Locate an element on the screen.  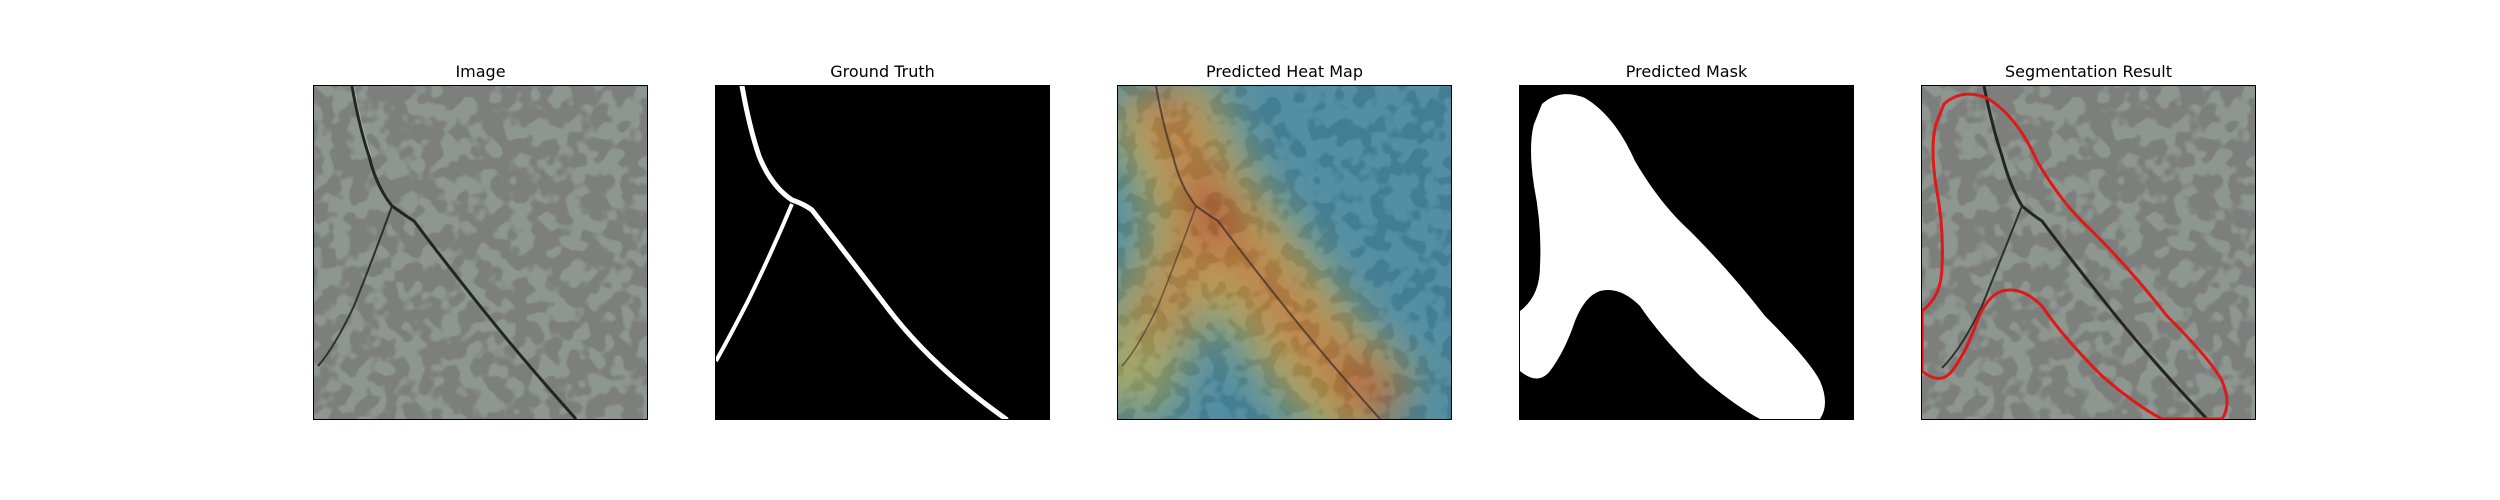
ground-truth-mask is located at coordinates (882, 252).